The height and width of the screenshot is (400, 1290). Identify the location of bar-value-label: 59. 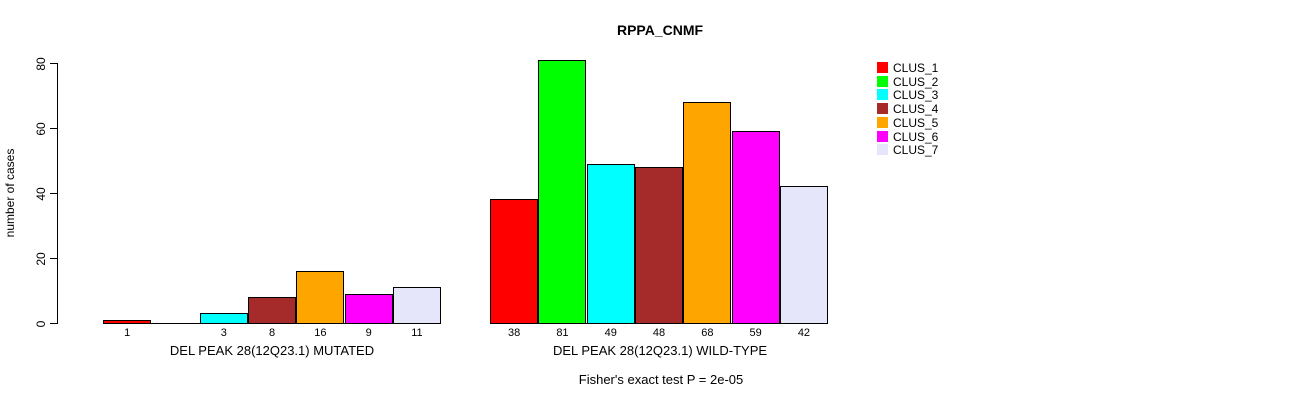
(755, 333).